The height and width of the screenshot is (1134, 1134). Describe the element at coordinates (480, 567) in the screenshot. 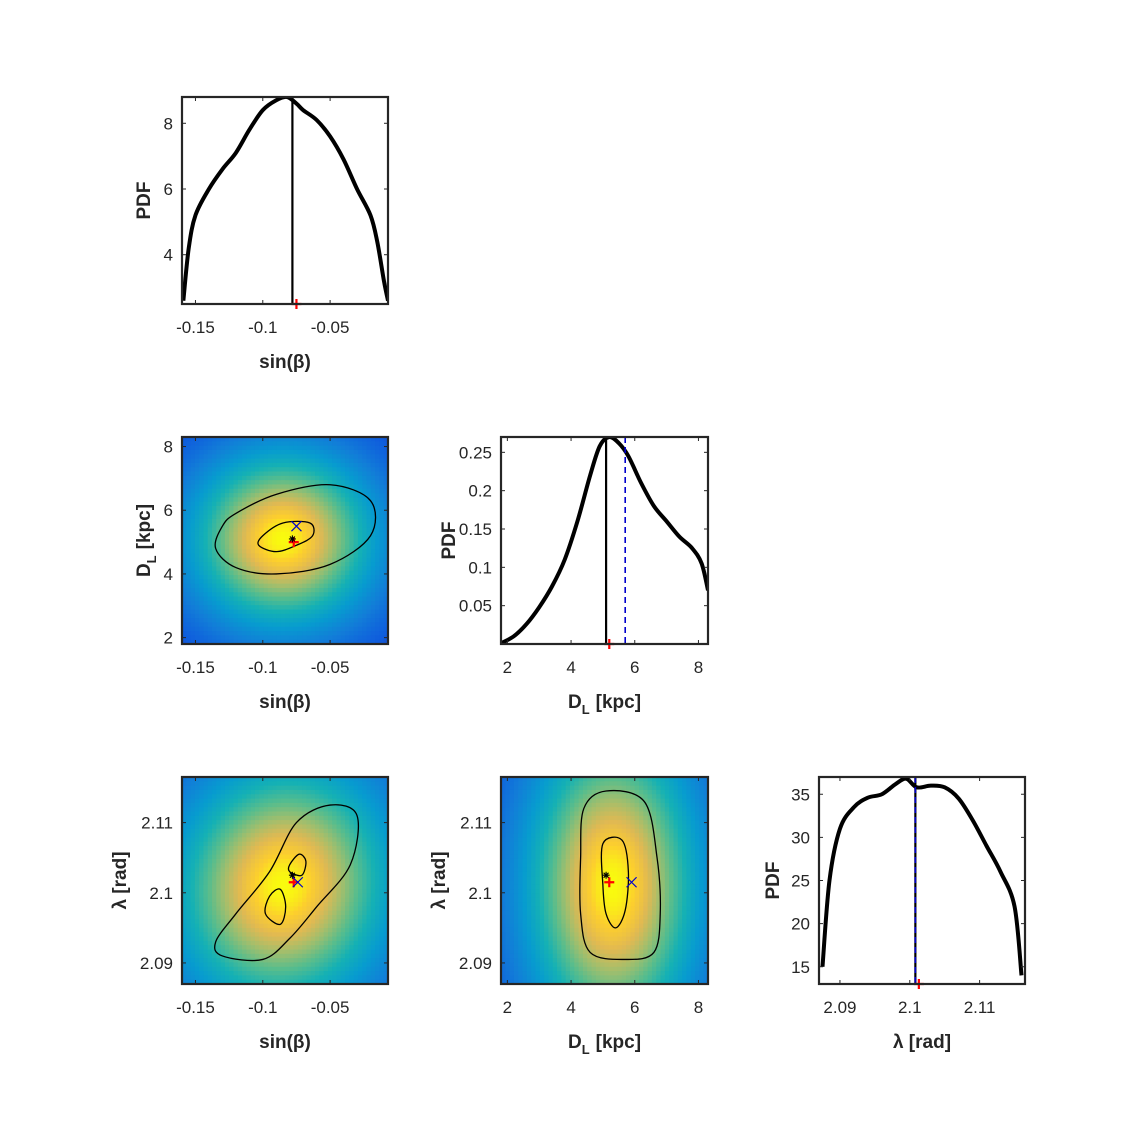

I see `y-tick-label: 0.1` at that location.